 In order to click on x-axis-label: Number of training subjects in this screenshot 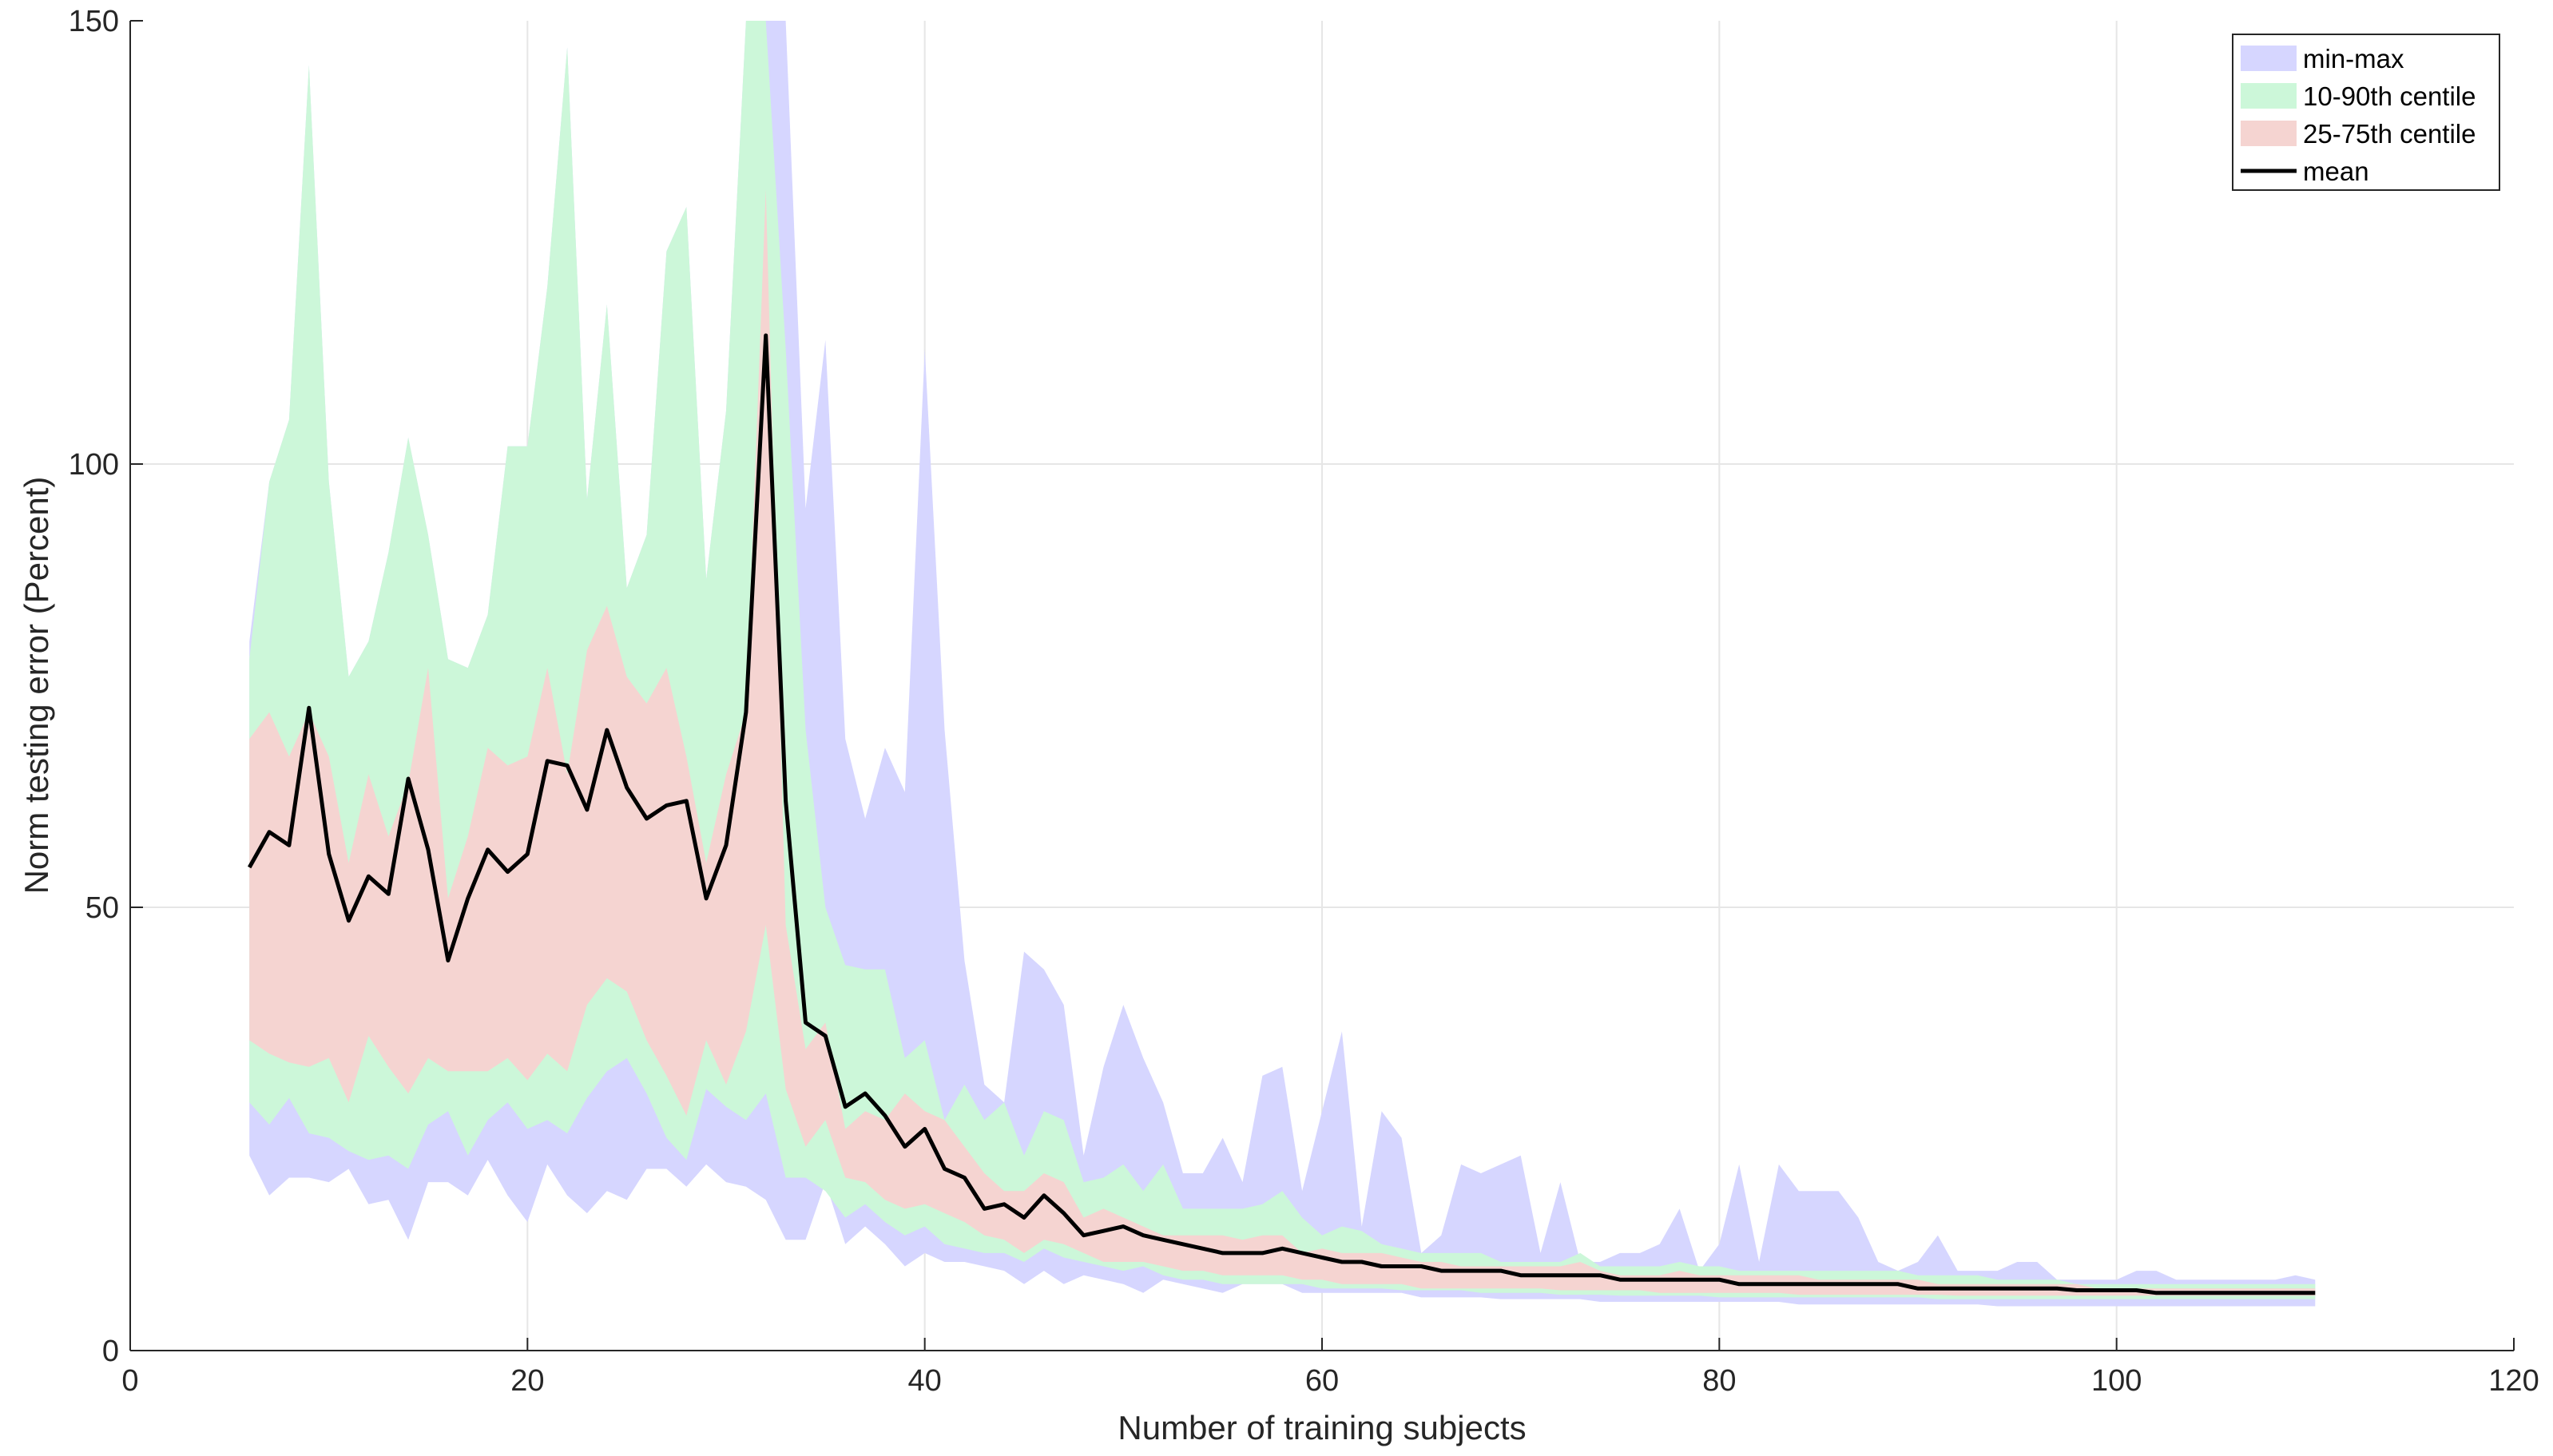, I will do `click(1322, 1427)`.